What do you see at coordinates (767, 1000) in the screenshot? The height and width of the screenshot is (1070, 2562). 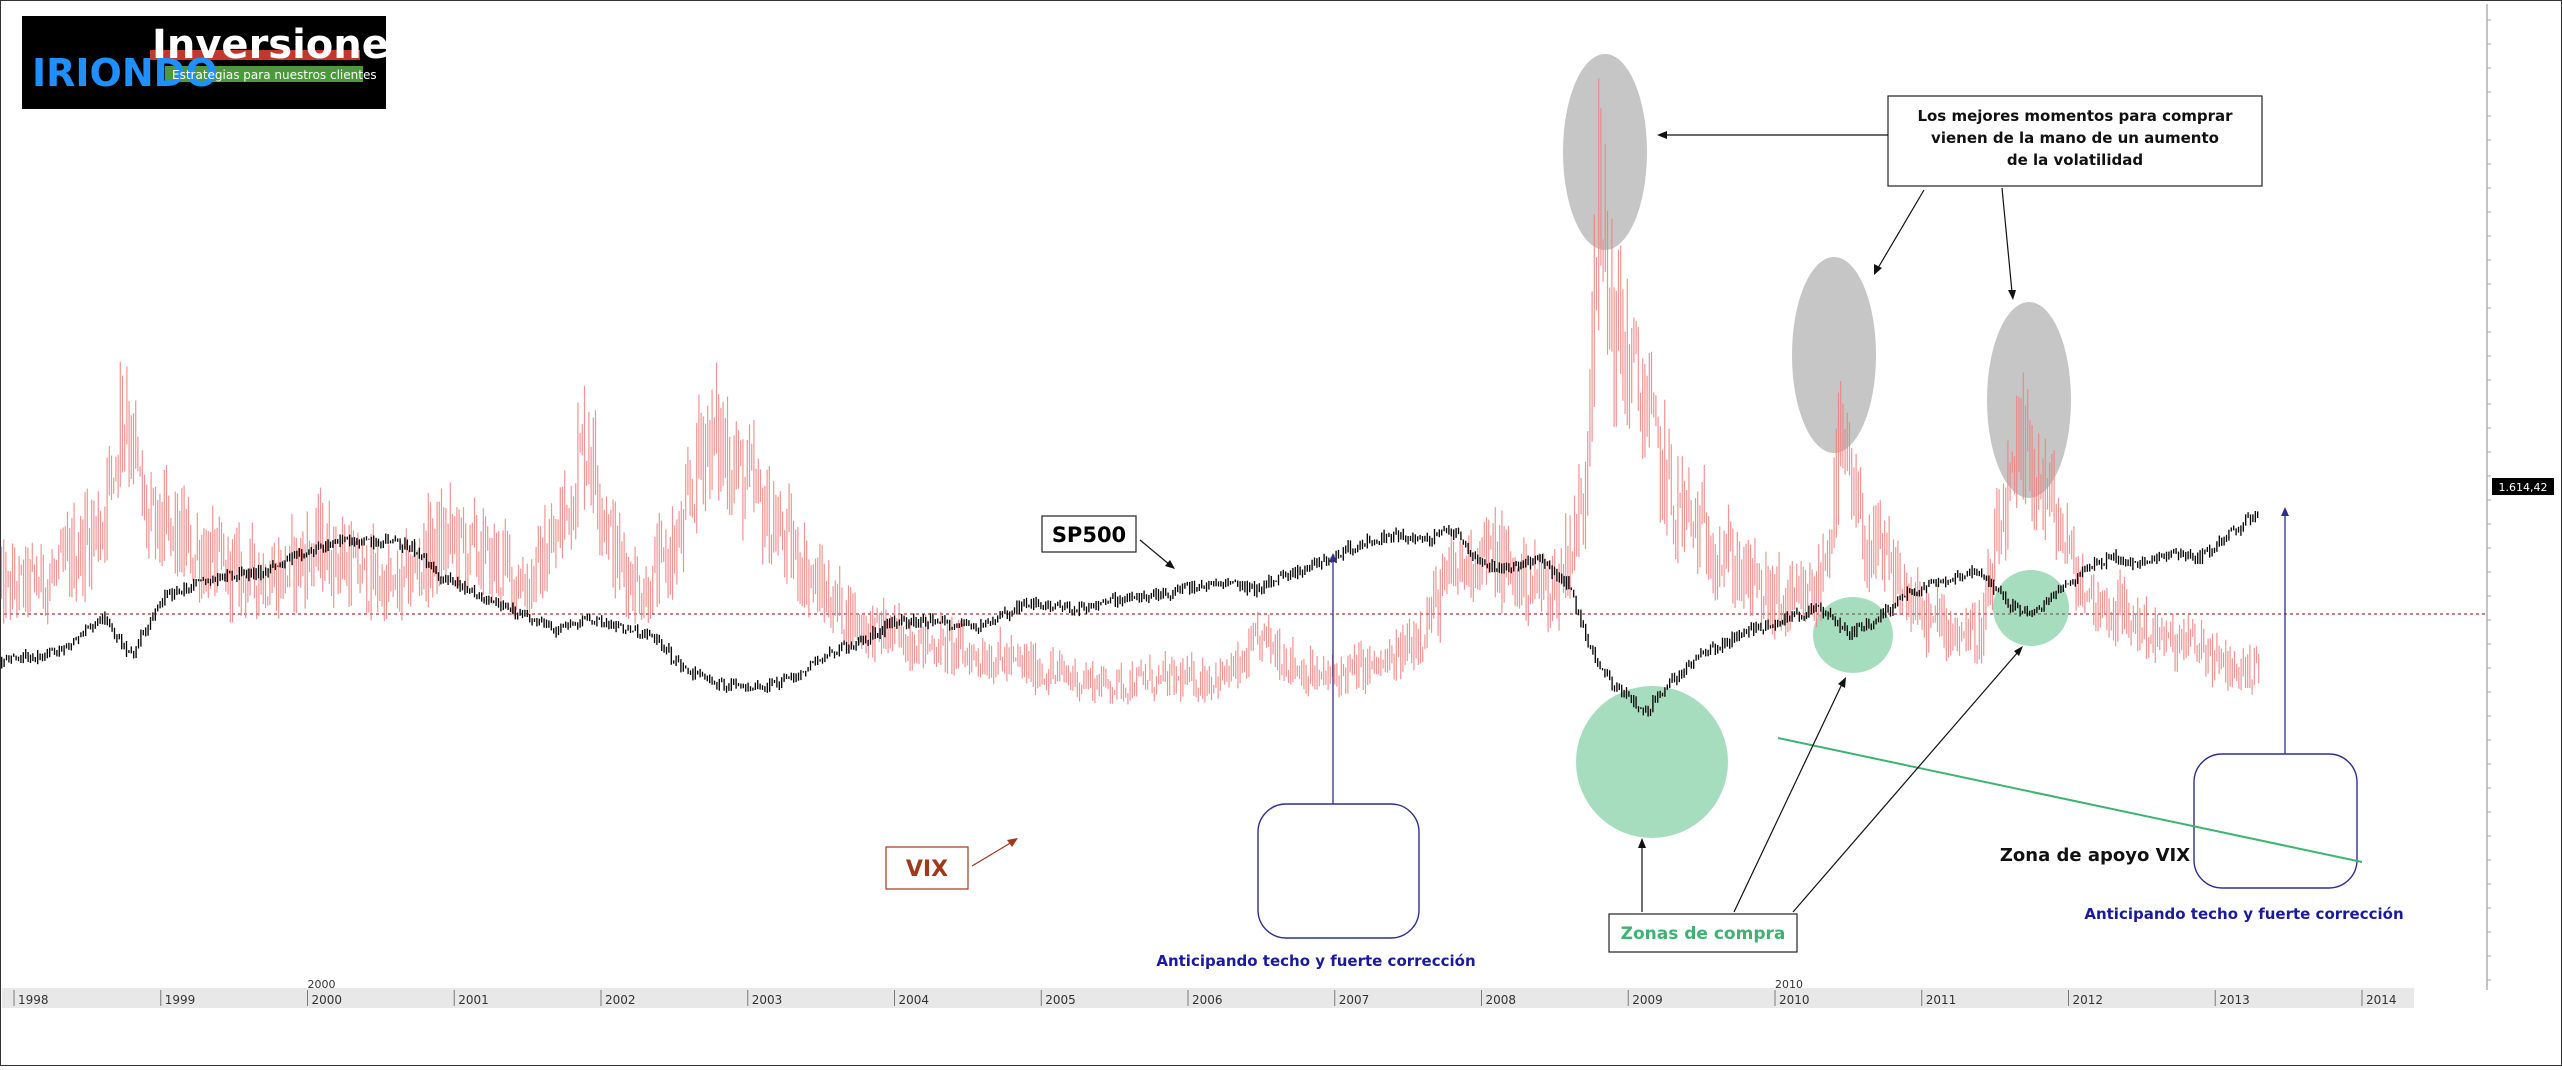 I see `time-tick-label: 2003` at bounding box center [767, 1000].